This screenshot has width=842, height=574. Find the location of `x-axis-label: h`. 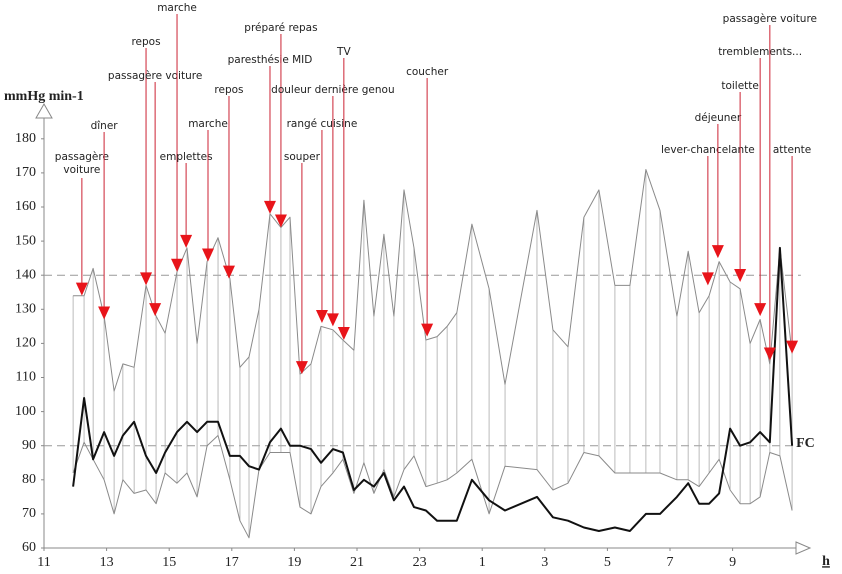

x-axis-label: h is located at coordinates (826, 561).